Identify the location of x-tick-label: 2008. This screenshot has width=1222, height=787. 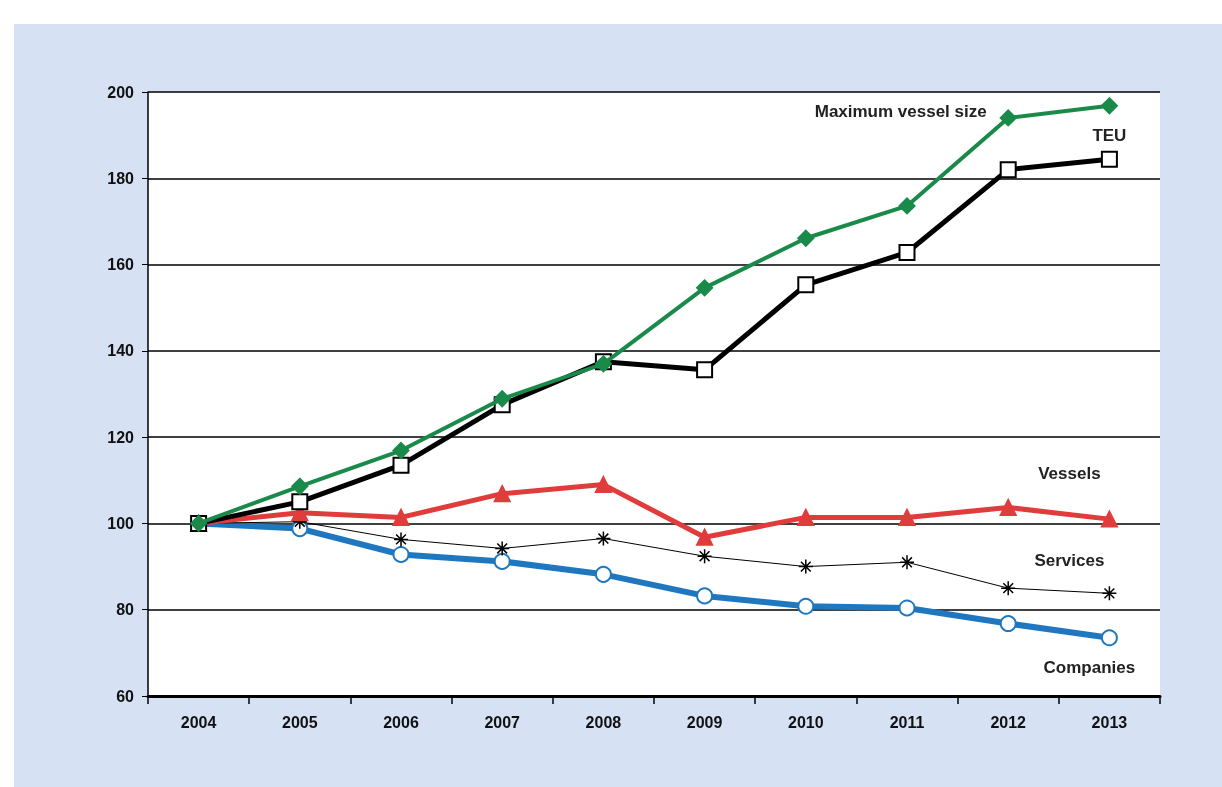
(603, 722).